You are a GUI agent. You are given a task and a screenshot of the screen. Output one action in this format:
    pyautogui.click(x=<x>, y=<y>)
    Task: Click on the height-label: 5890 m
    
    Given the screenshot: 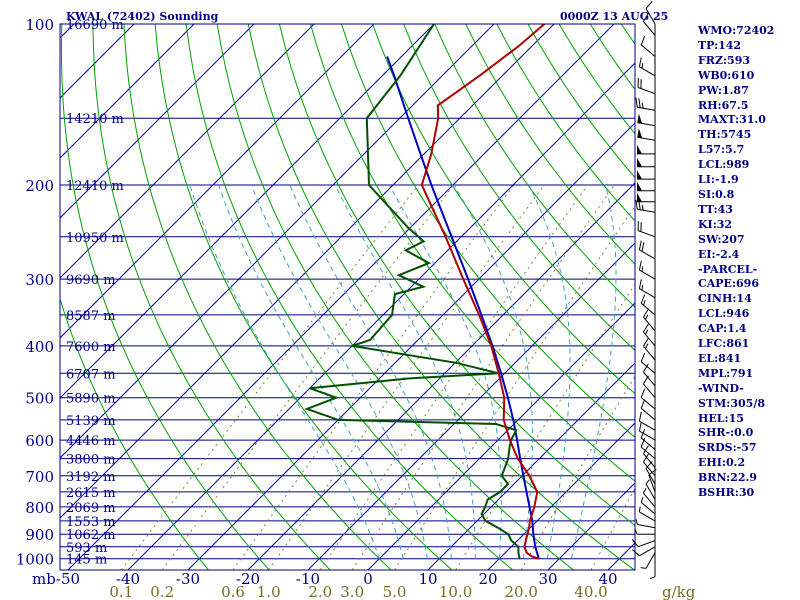 What is the action you would take?
    pyautogui.click(x=91, y=399)
    